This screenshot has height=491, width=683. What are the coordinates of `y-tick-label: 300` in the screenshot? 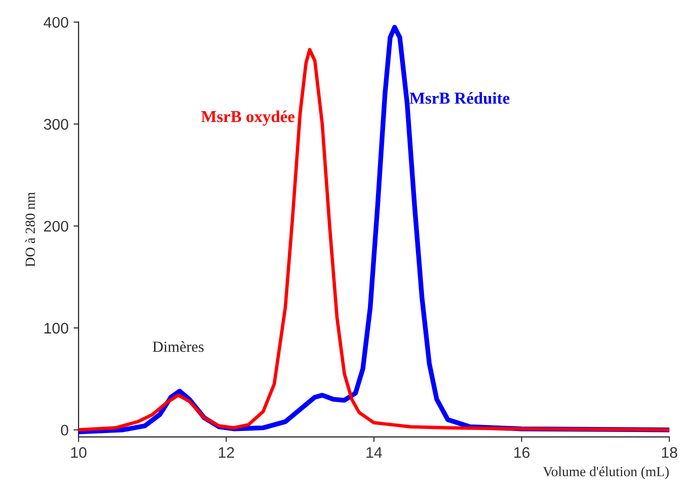 It's located at (56, 124).